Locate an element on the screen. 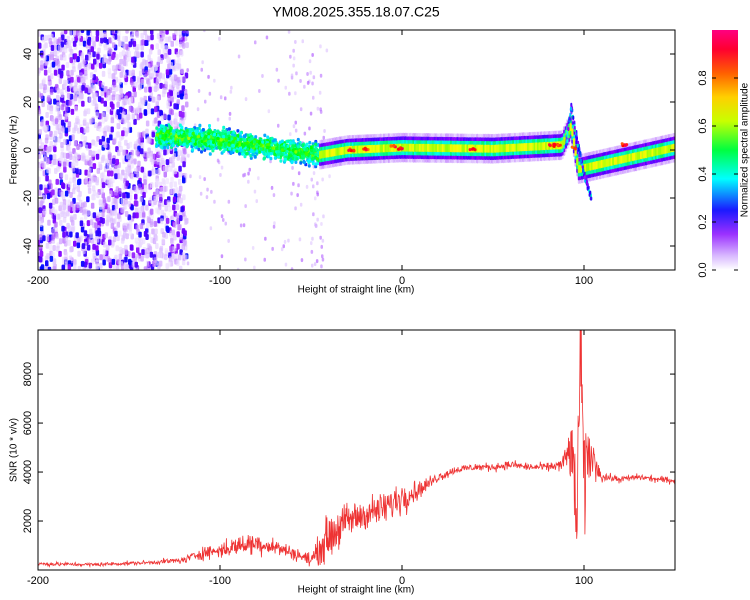 The width and height of the screenshot is (750, 600). colorbar-tick-label: 0.0 is located at coordinates (703, 269).